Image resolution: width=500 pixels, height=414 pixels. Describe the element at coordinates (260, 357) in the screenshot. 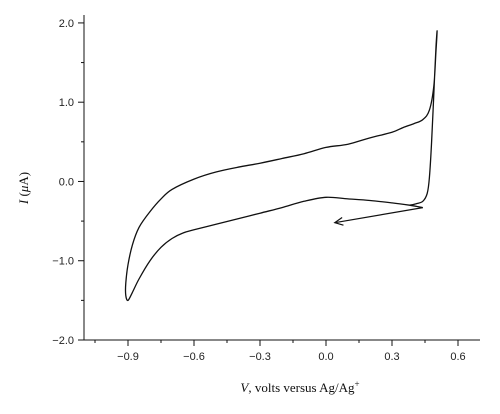

I see `x-tick-label: −0.3` at that location.